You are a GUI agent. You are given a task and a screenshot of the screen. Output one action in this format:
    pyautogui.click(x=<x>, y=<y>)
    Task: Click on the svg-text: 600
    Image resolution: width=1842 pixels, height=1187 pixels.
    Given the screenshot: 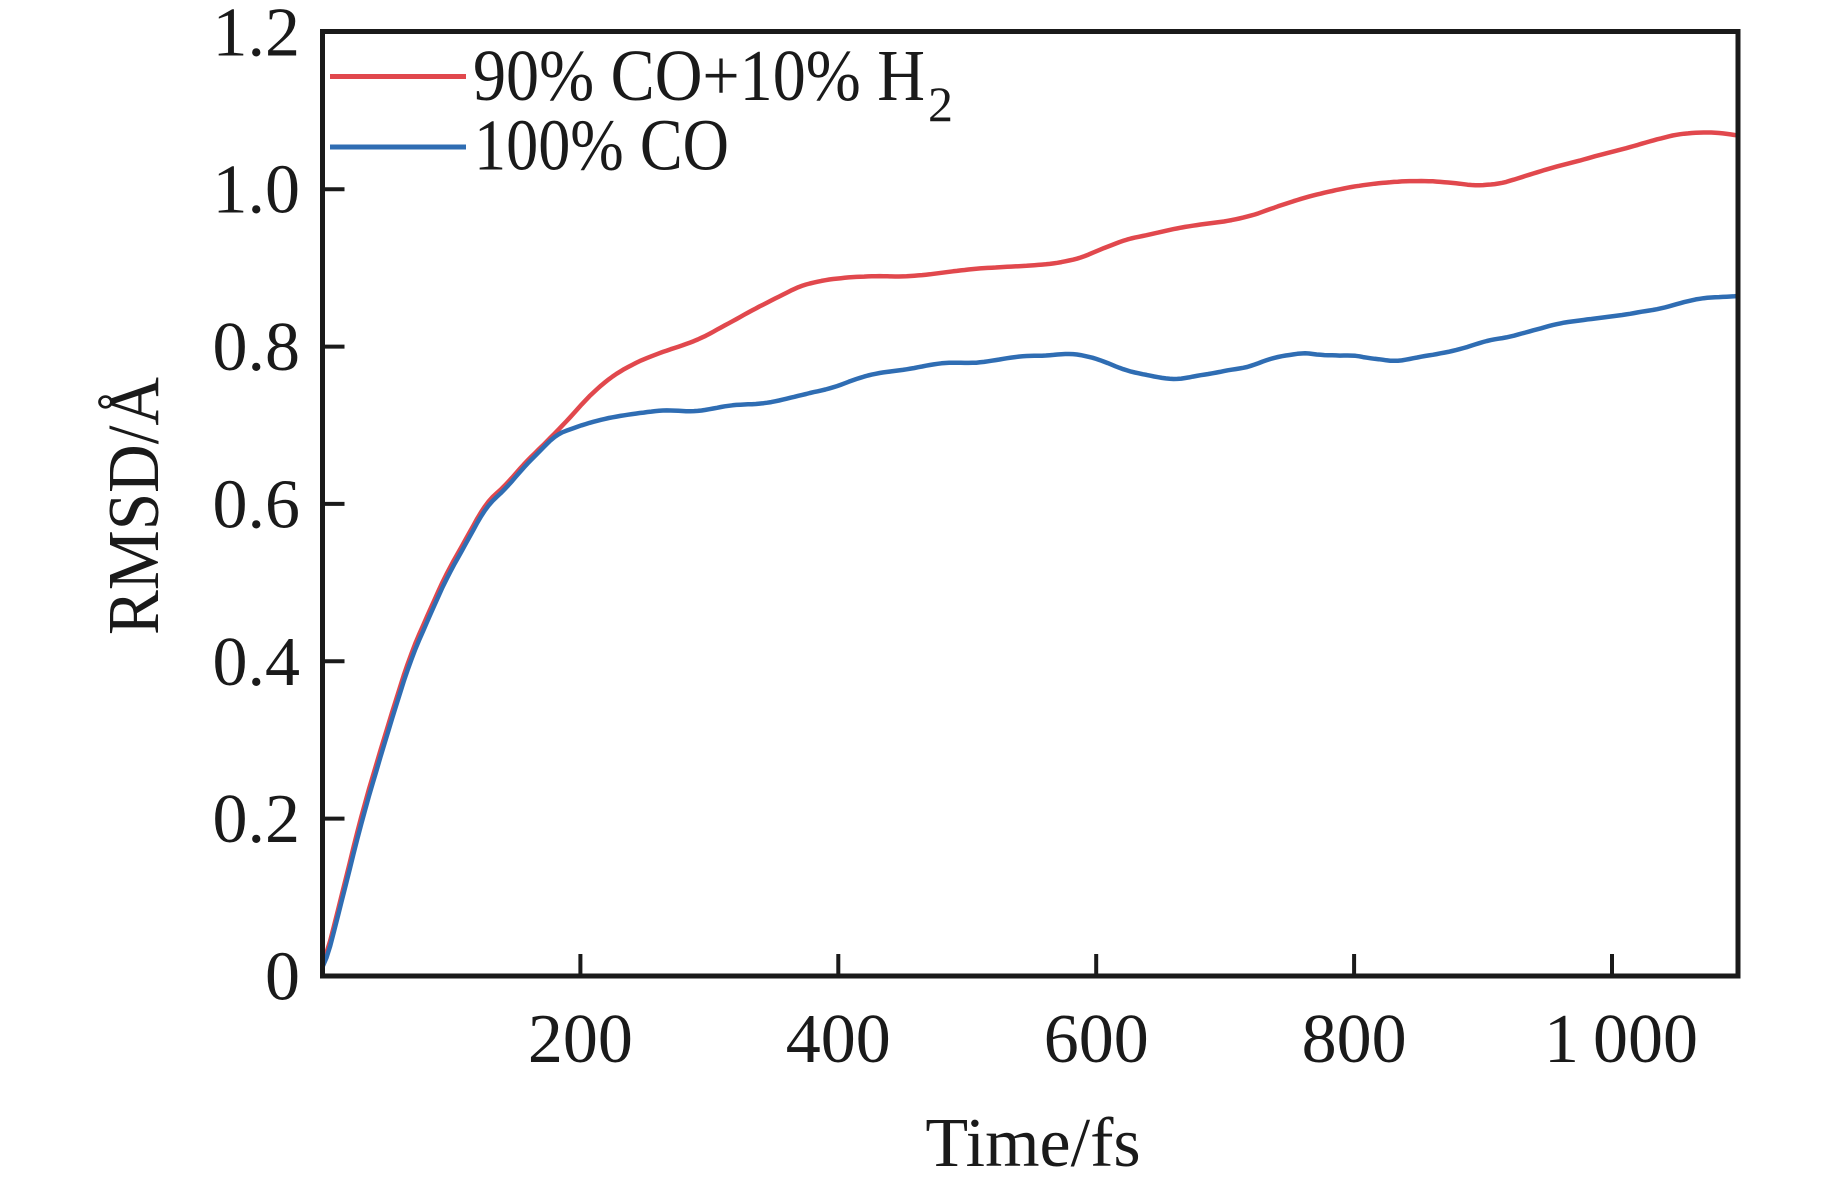 What is the action you would take?
    pyautogui.click(x=1096, y=1039)
    